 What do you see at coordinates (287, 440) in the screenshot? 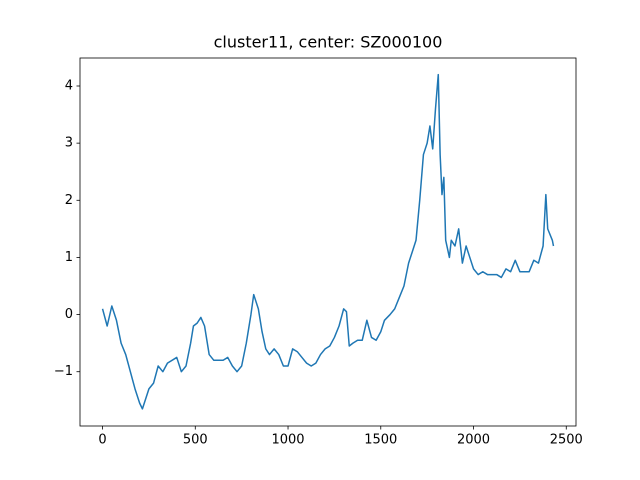
I see `x-tick-label: 1000` at bounding box center [287, 440].